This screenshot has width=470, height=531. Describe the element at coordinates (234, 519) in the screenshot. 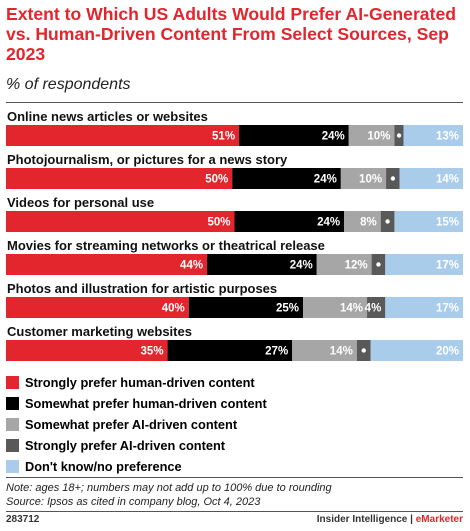

I see `footer: 283712 Insider Intelligence | eMarketer` at that location.